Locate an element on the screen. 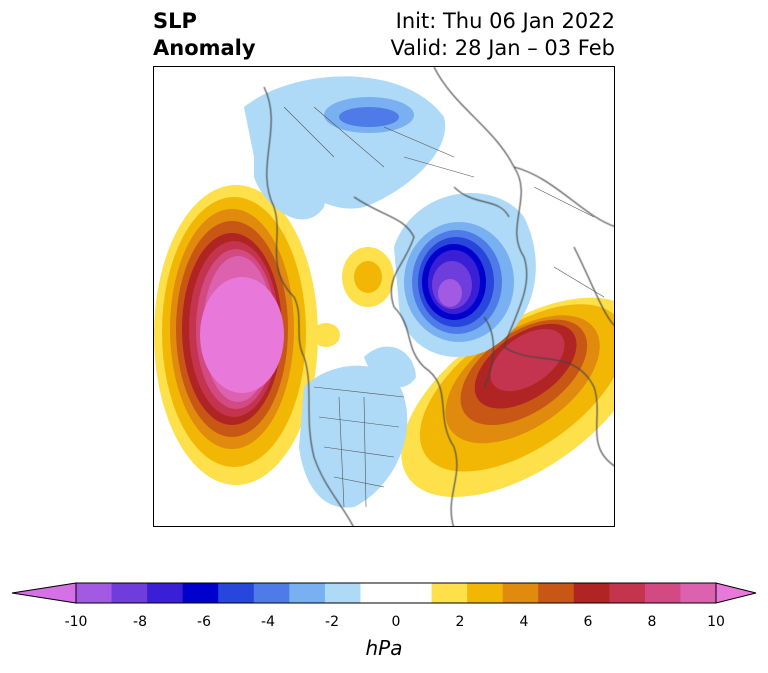  colorbar is located at coordinates (384, 593).